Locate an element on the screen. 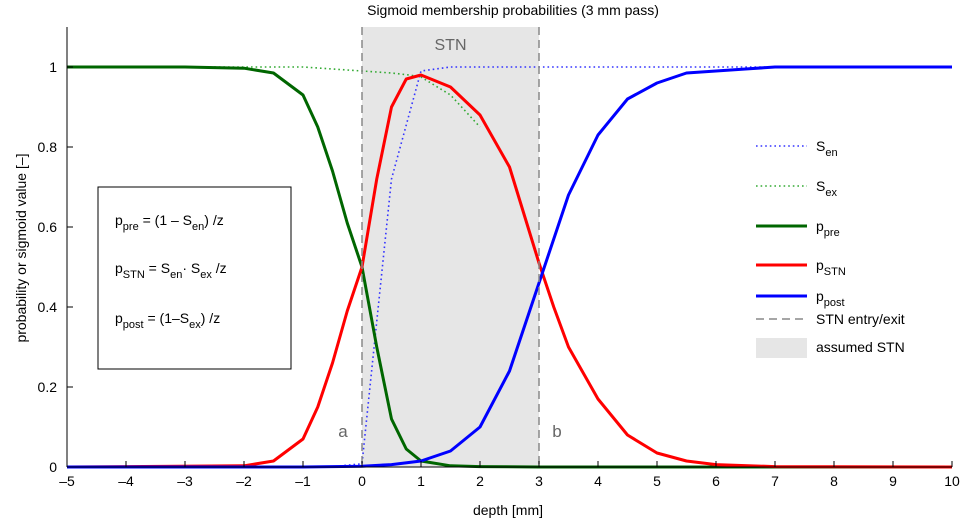 The height and width of the screenshot is (528, 968). y-tick-label: 0.4 is located at coordinates (48, 307).